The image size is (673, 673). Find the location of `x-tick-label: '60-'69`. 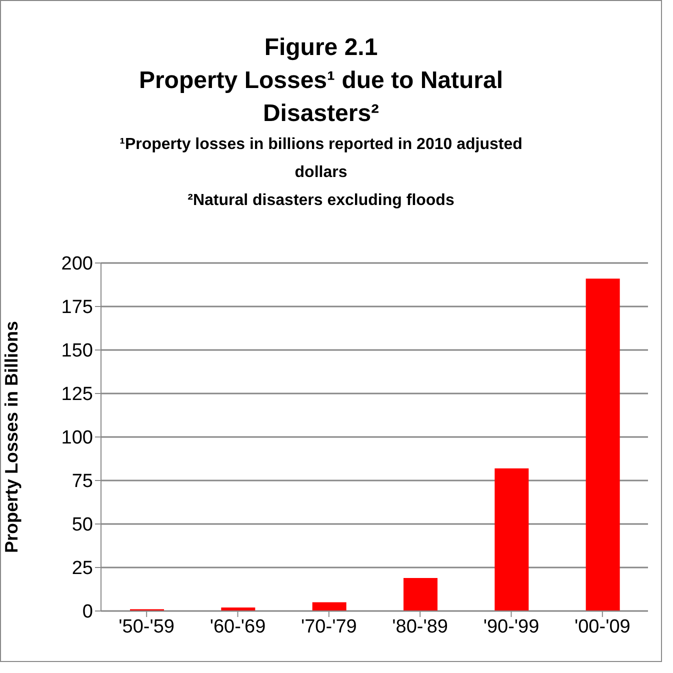

x-tick-label: '60-'69 is located at coordinates (238, 627).